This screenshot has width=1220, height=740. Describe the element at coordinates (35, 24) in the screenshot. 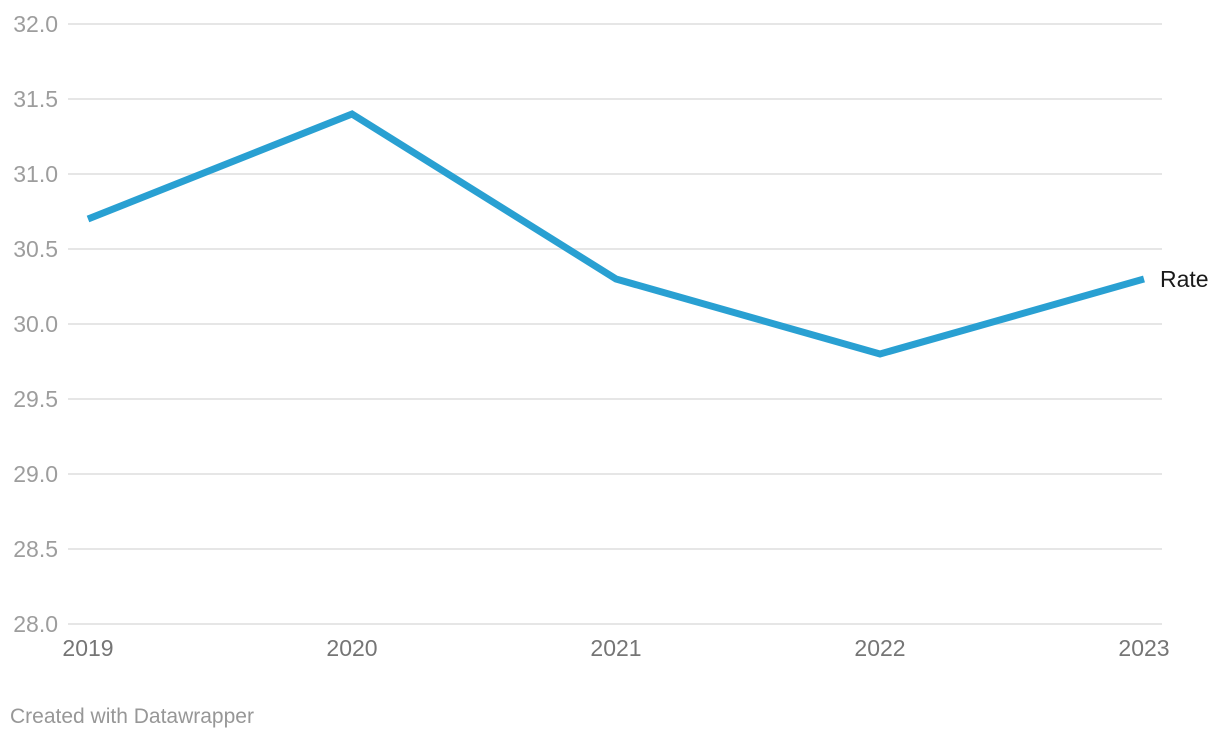

I see `y-axis-tick-label: 32.0` at that location.